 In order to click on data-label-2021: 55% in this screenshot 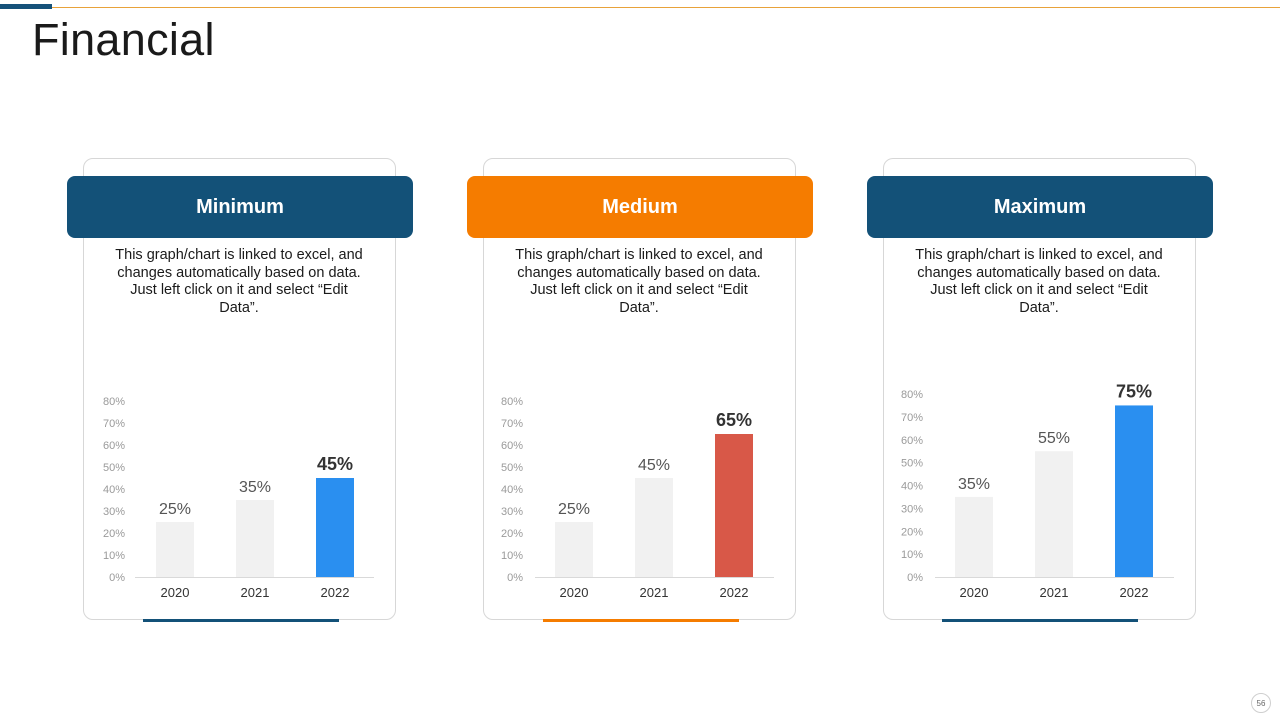, I will do `click(1054, 438)`.